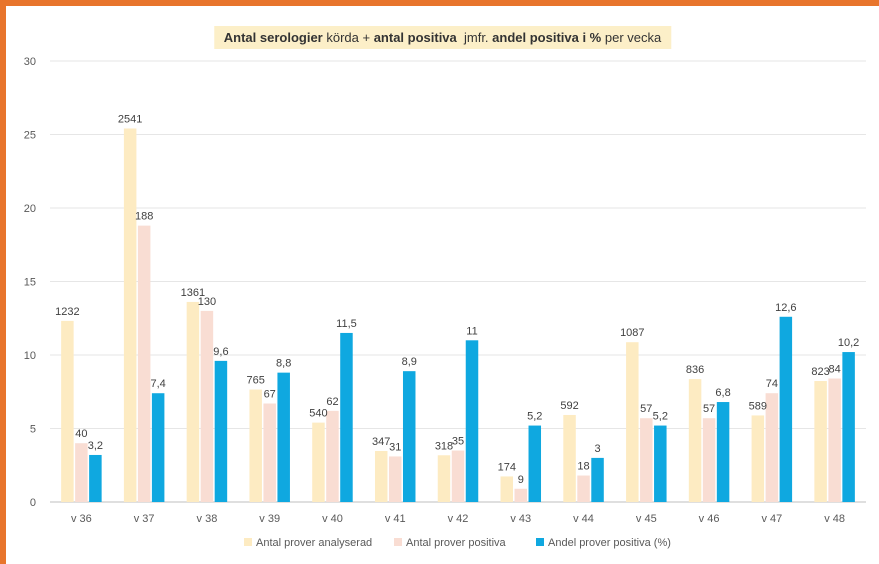 The height and width of the screenshot is (564, 879). I want to click on legend-label: Antal prover positiva, so click(456, 543).